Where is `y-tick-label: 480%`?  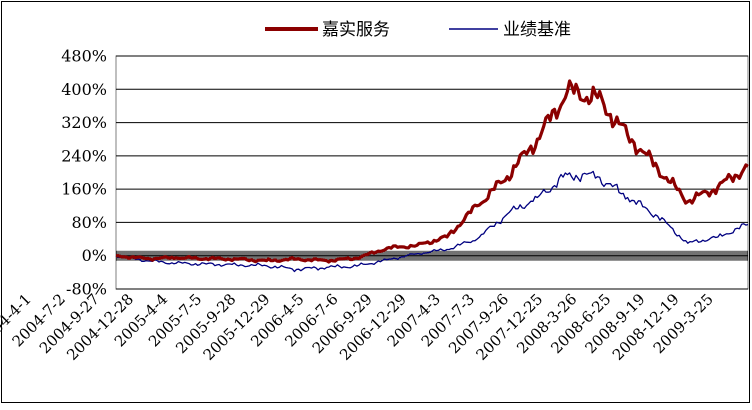 y-tick-label: 480% is located at coordinates (84, 56).